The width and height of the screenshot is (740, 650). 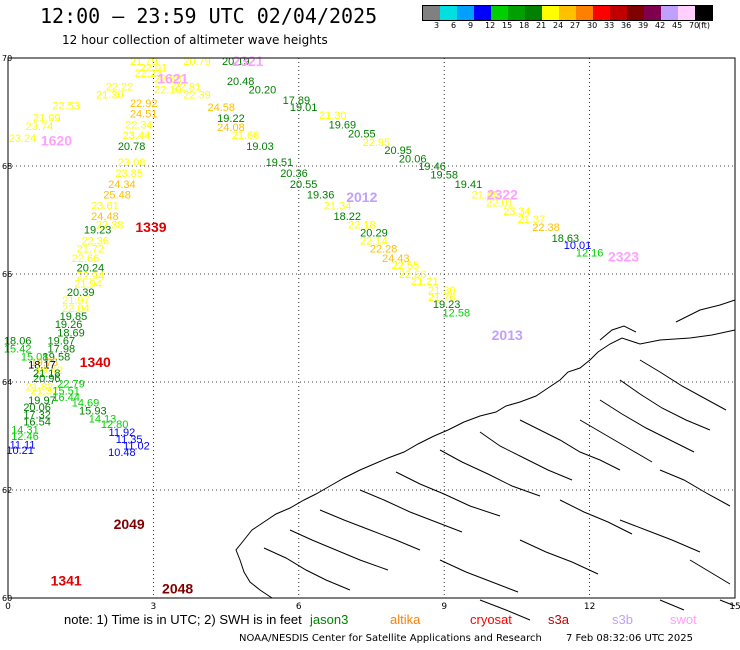 I want to click on pass-id-label: 2048, so click(x=177, y=589).